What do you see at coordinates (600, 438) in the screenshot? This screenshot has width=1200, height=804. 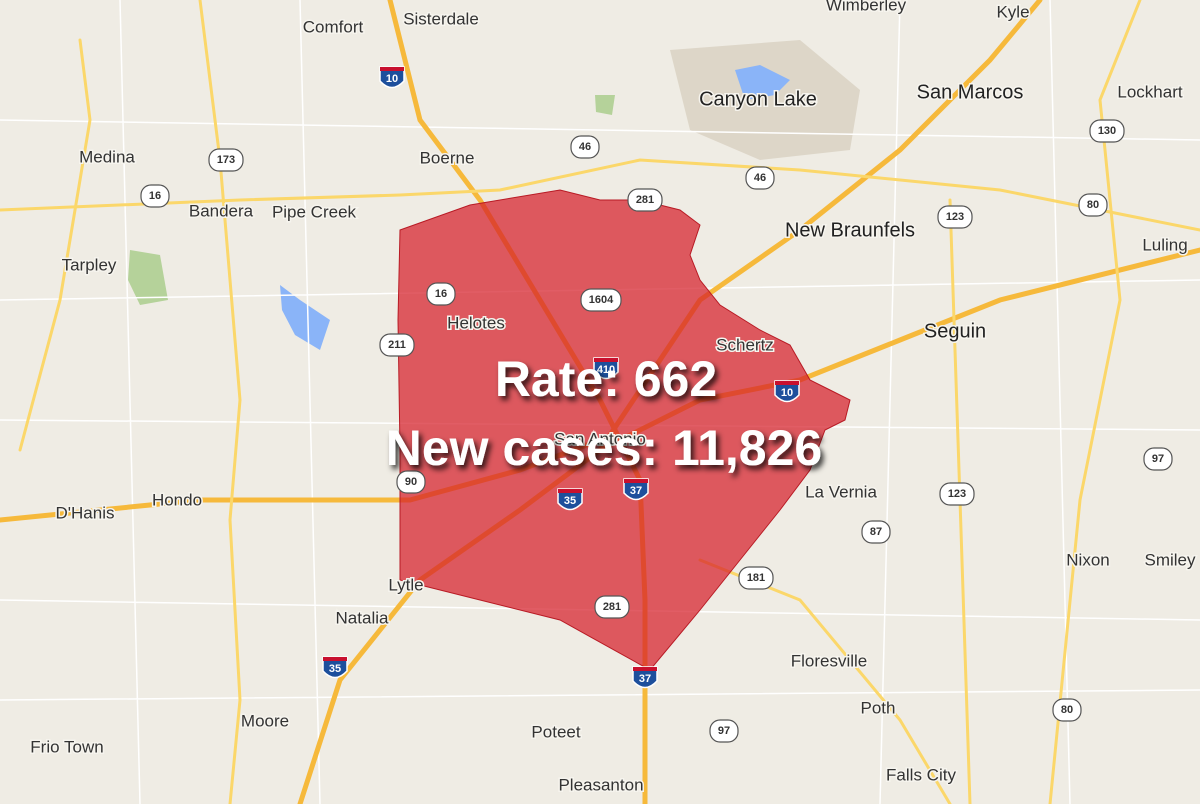 I see `place-label: San Antonio` at bounding box center [600, 438].